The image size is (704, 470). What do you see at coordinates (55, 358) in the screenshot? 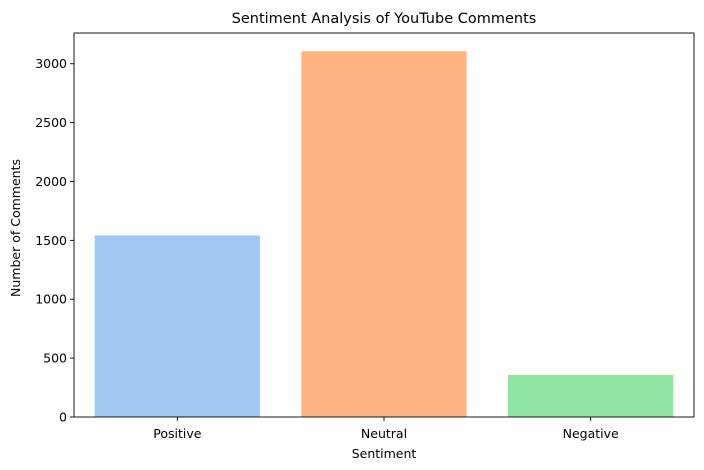
I see `y-tick-label: 500` at bounding box center [55, 358].